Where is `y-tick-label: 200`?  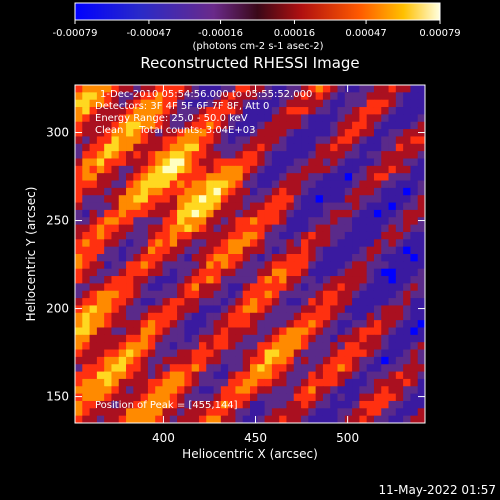
y-tick-label: 200 is located at coordinates (57, 309).